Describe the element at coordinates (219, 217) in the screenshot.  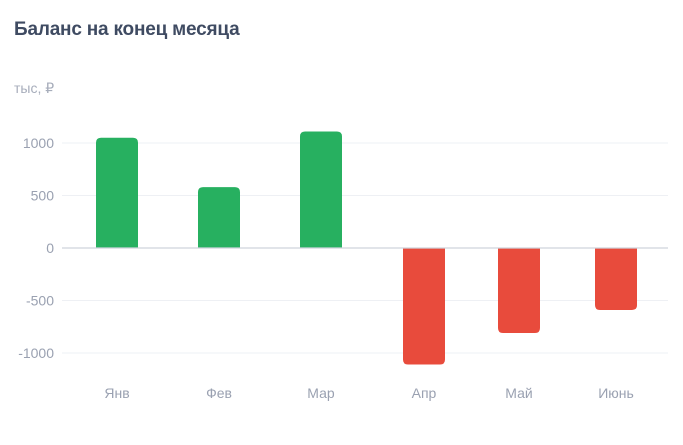
I see `bar-Фев` at that location.